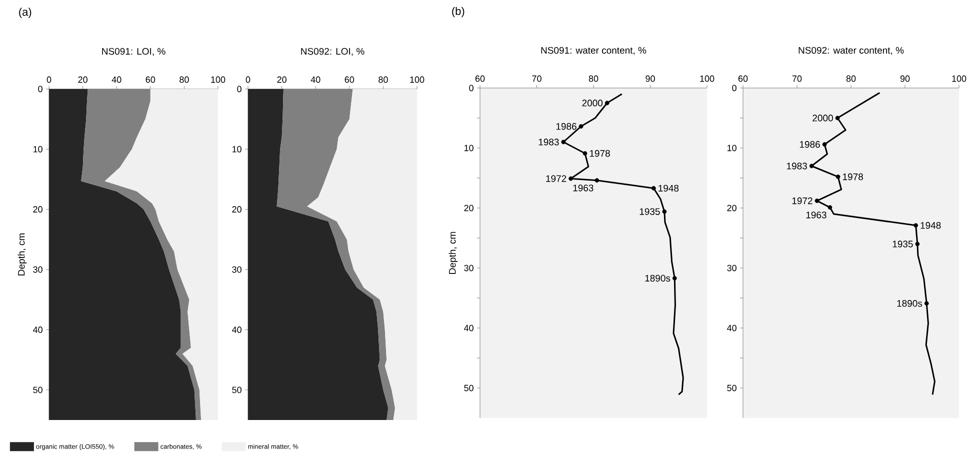  I want to click on chart-title: NS092: water content, %, so click(851, 50).